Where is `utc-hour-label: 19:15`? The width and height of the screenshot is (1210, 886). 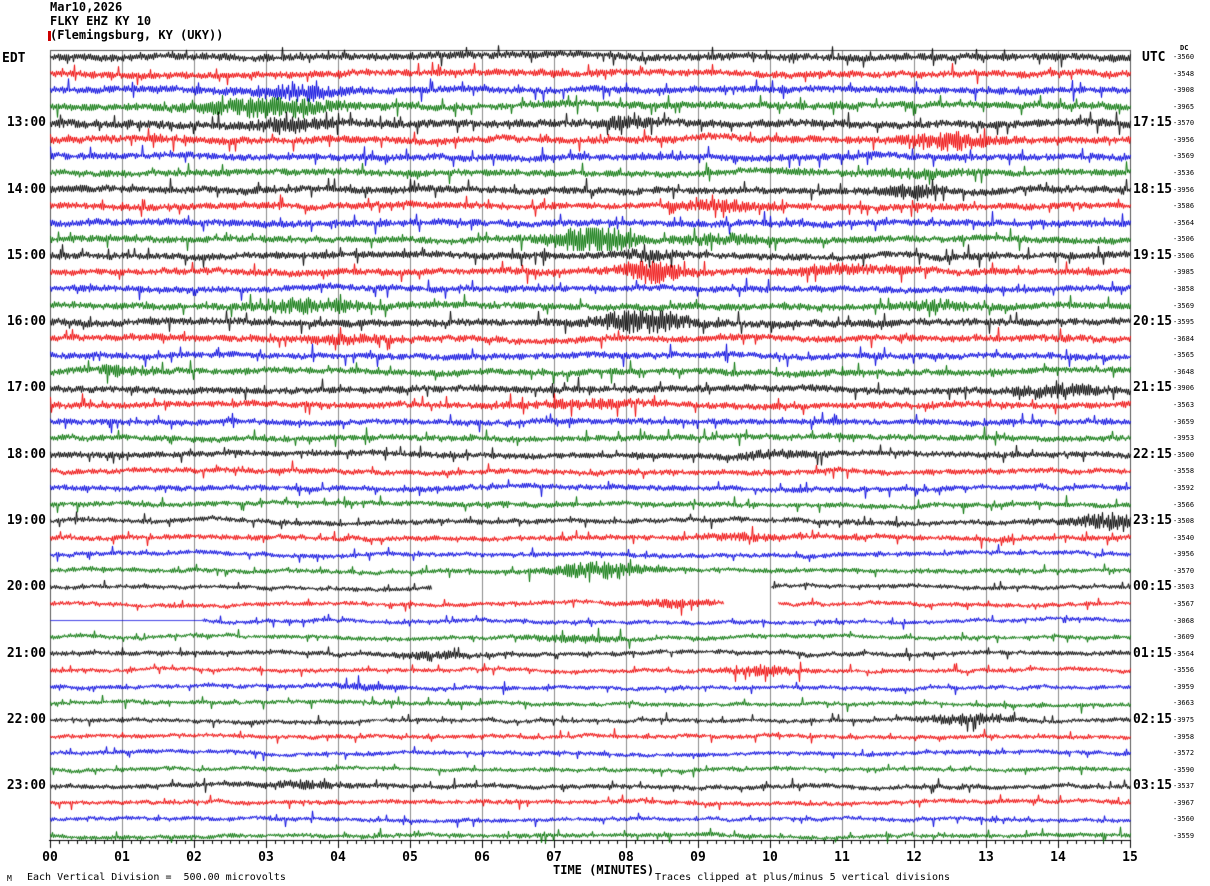
utc-hour-label: 19:15 is located at coordinates (1153, 255).